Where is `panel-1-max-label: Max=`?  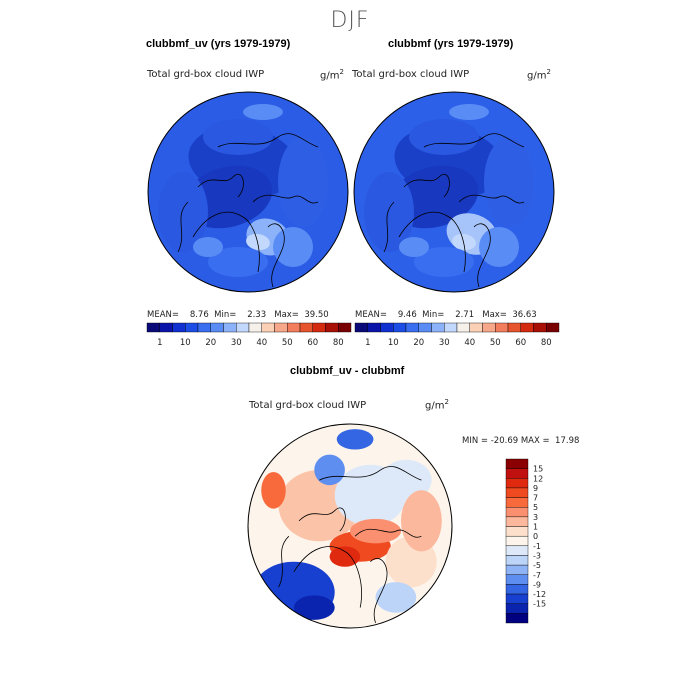 panel-1-max-label: Max= is located at coordinates (286, 315).